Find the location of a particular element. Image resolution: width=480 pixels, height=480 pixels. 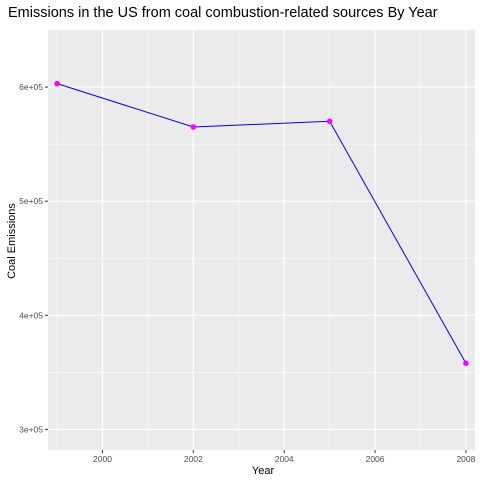

x-tick-label: 2002 is located at coordinates (193, 459).